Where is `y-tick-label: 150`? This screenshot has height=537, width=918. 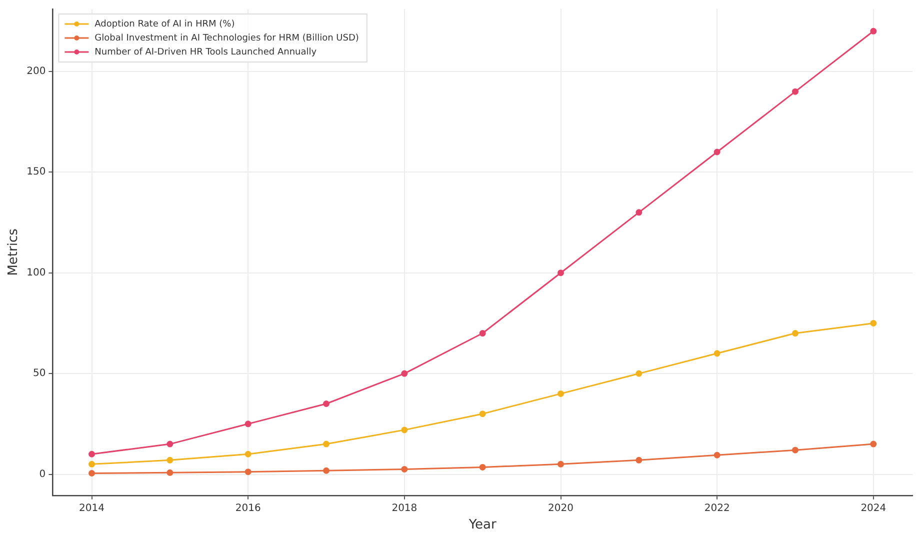 y-tick-label: 150 is located at coordinates (36, 172).